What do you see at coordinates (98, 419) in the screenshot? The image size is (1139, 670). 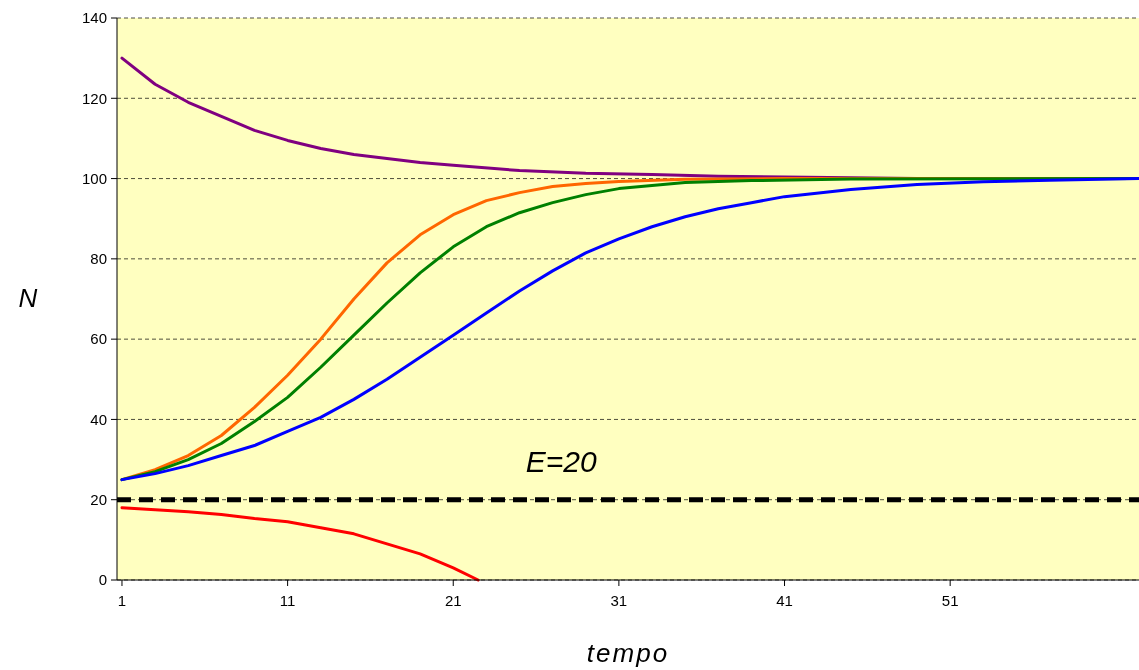 I see `y-tick-label: 40` at bounding box center [98, 419].